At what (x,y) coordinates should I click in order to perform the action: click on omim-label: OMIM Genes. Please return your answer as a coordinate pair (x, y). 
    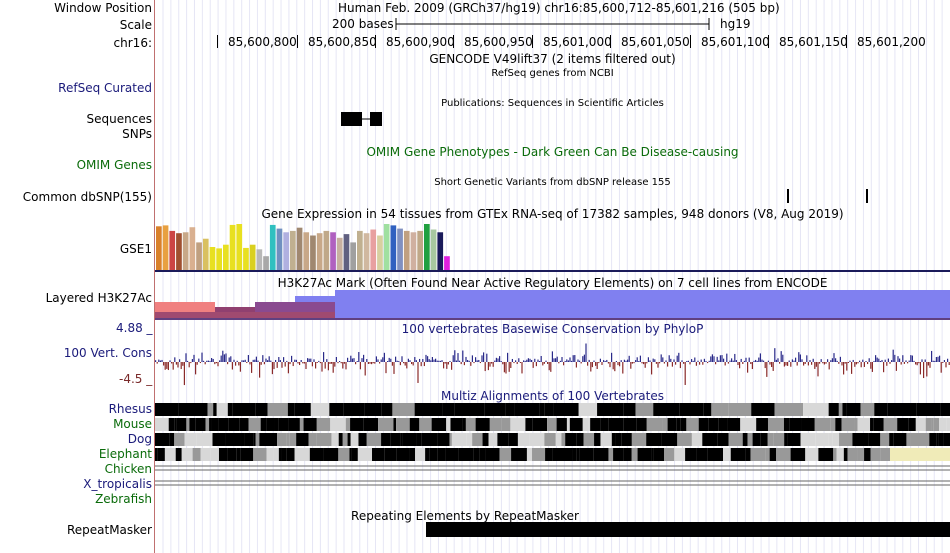
    Looking at the image, I should click on (114, 165).